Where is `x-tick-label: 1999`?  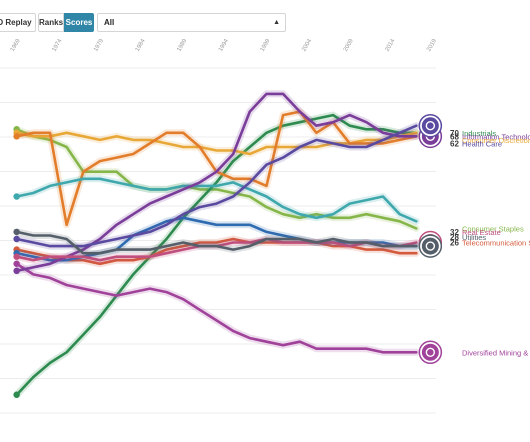
x-tick-label: 1999 is located at coordinates (266, 45).